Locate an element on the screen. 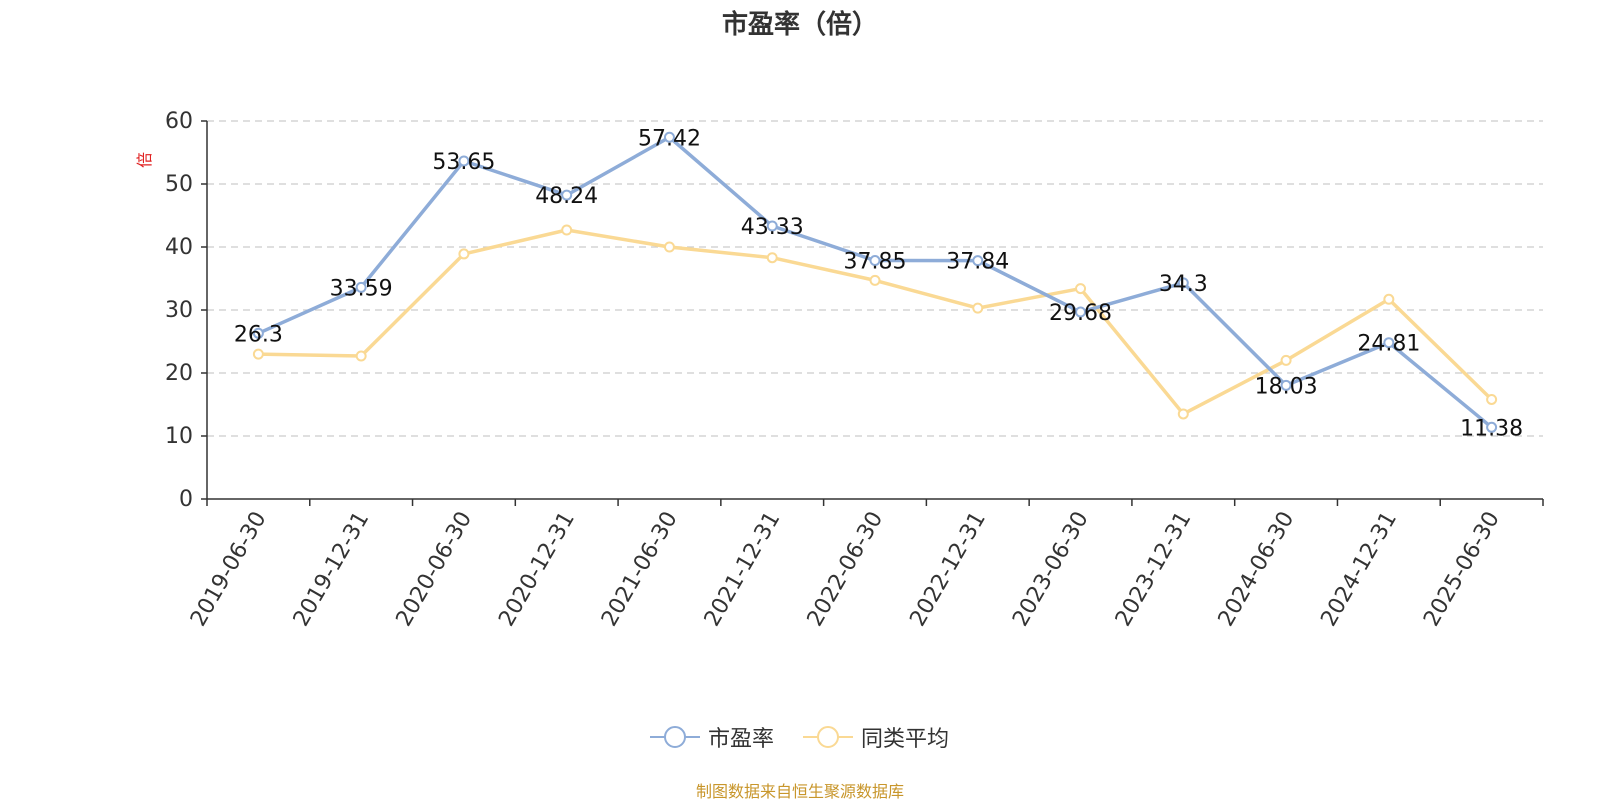 Image resolution: width=1600 pixels, height=802 pixels. x-tick-label: 2024-06-30 is located at coordinates (1257, 569).